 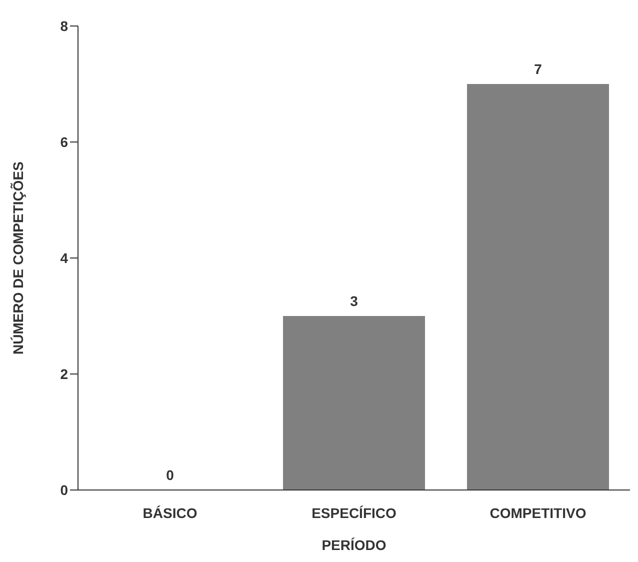 I want to click on x-tick-label: BÁSICO, so click(x=170, y=512).